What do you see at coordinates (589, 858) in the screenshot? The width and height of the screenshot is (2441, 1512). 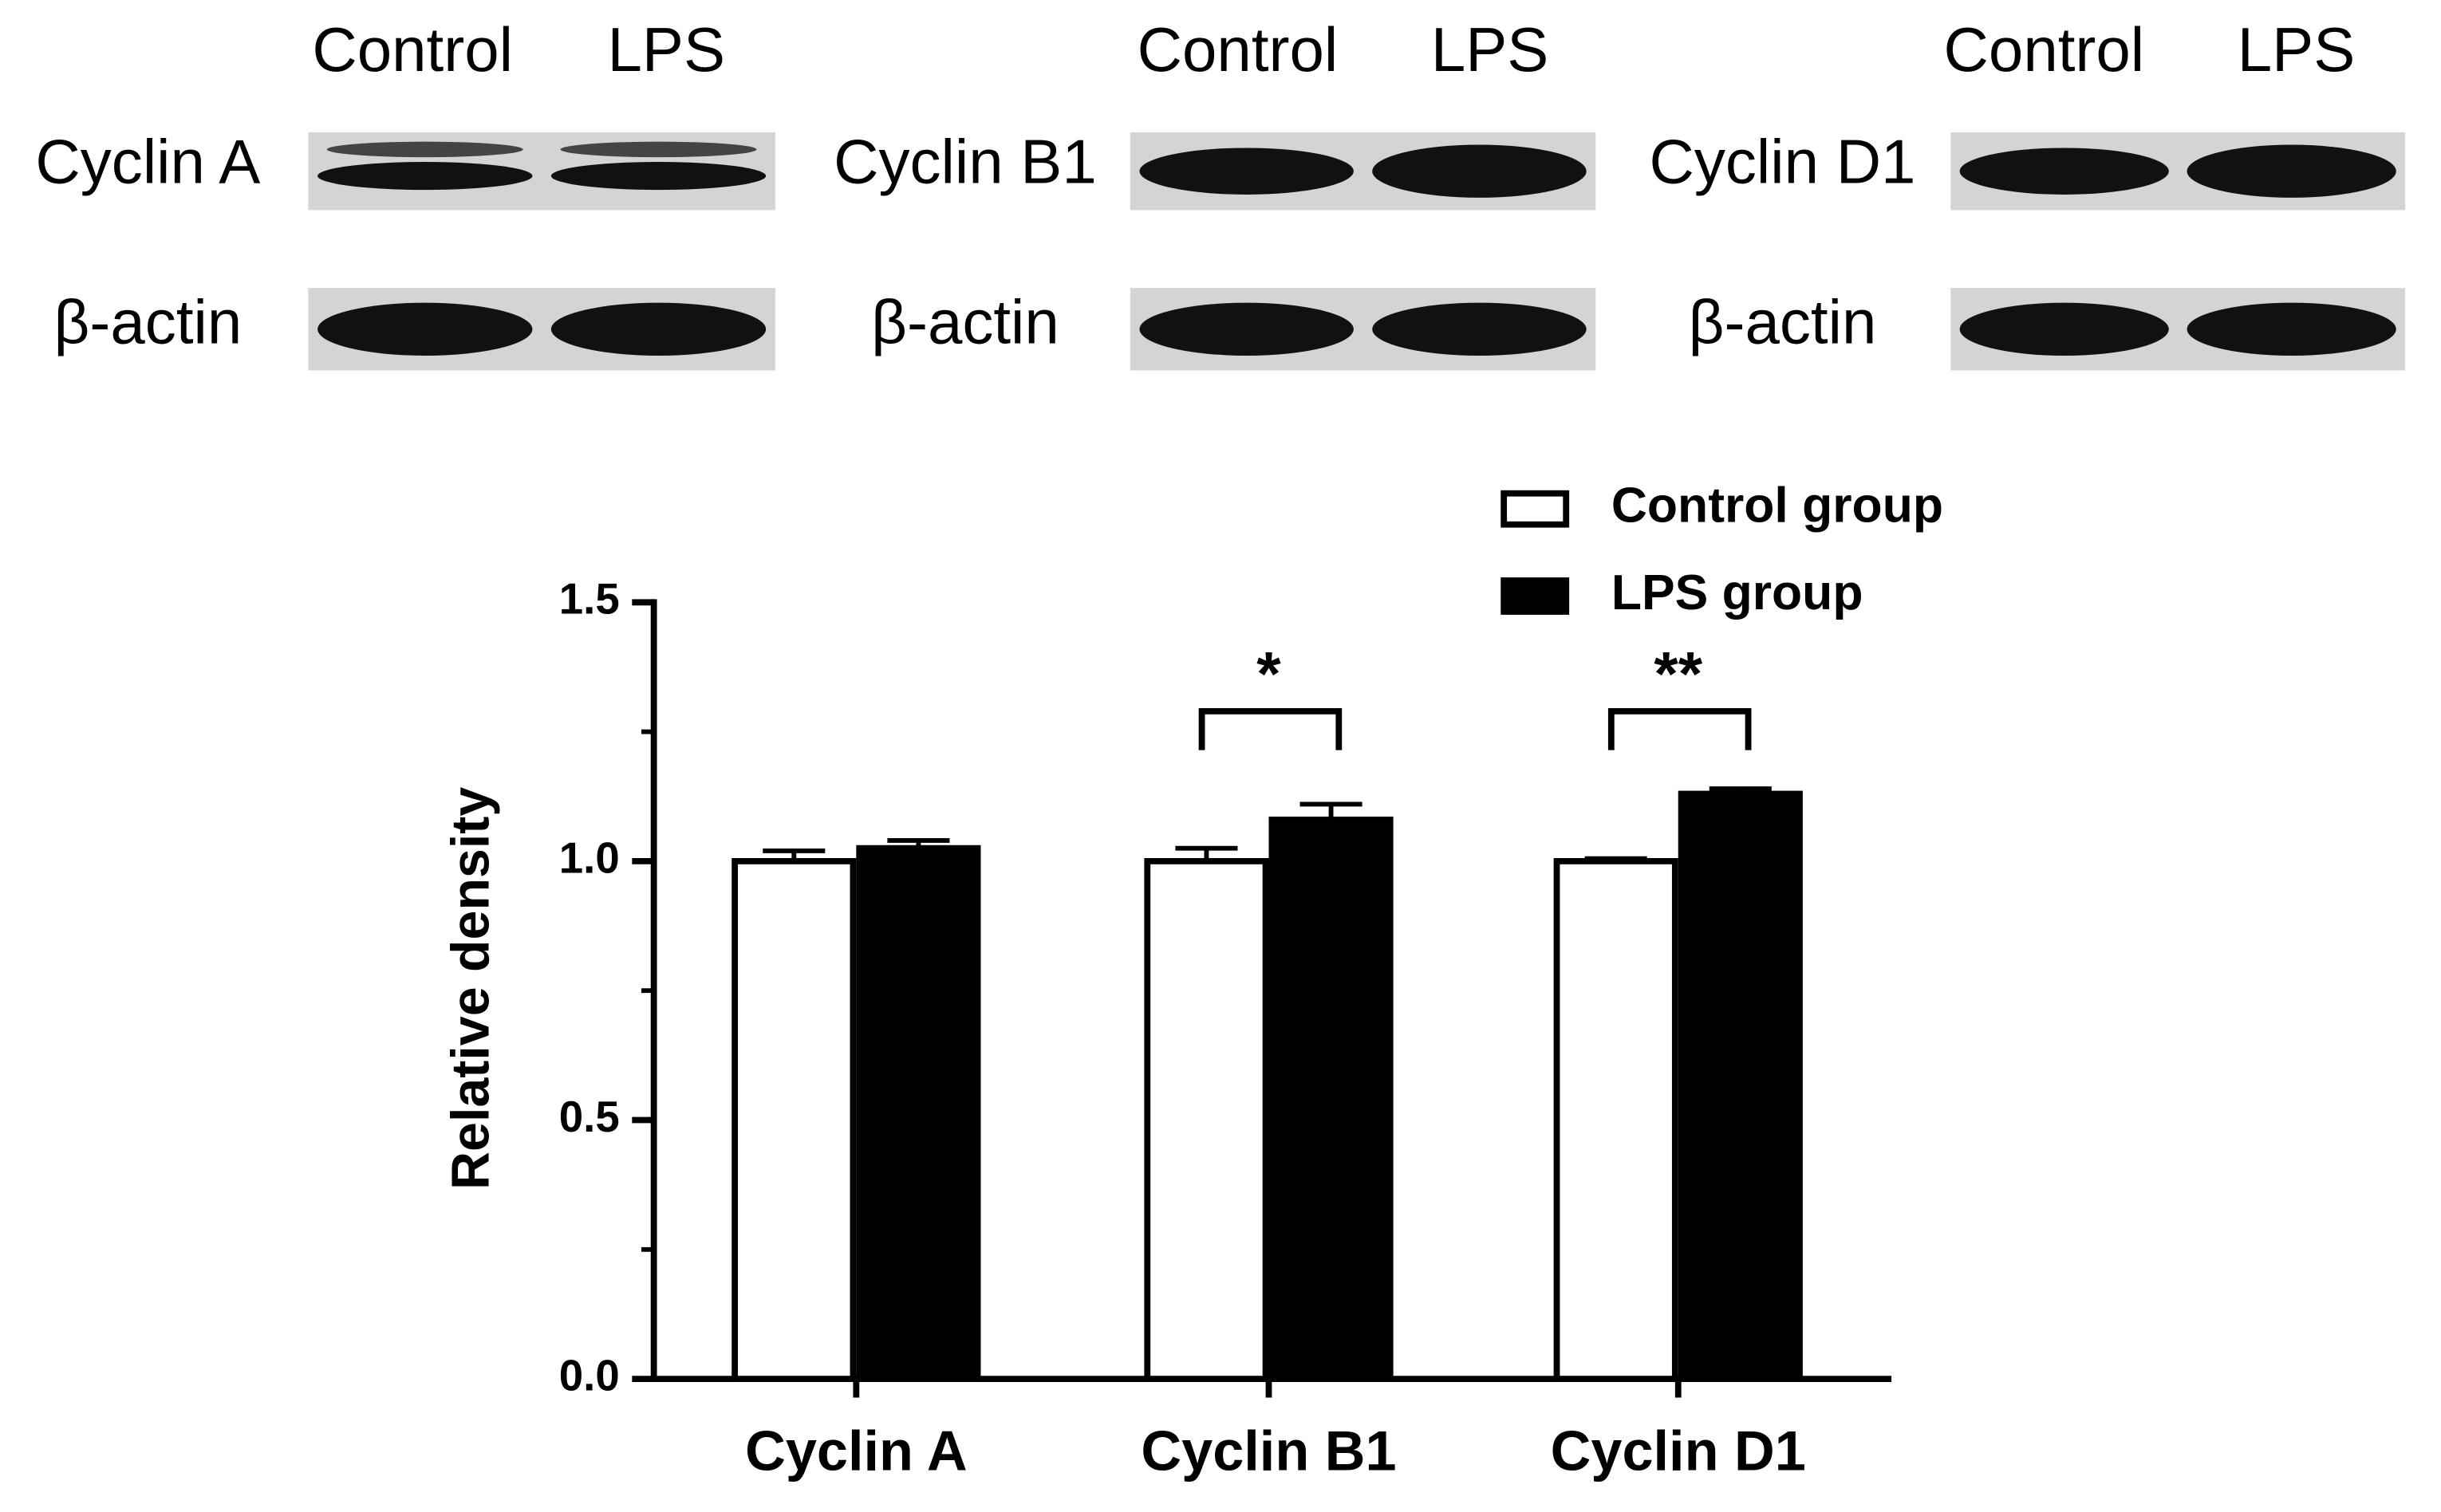 I see `y-tick-label: 1.0` at bounding box center [589, 858].